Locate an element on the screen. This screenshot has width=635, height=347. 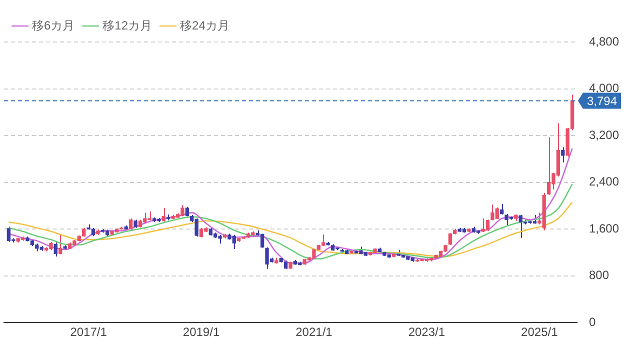
y-tick-label: 4,000 is located at coordinates (604, 88).